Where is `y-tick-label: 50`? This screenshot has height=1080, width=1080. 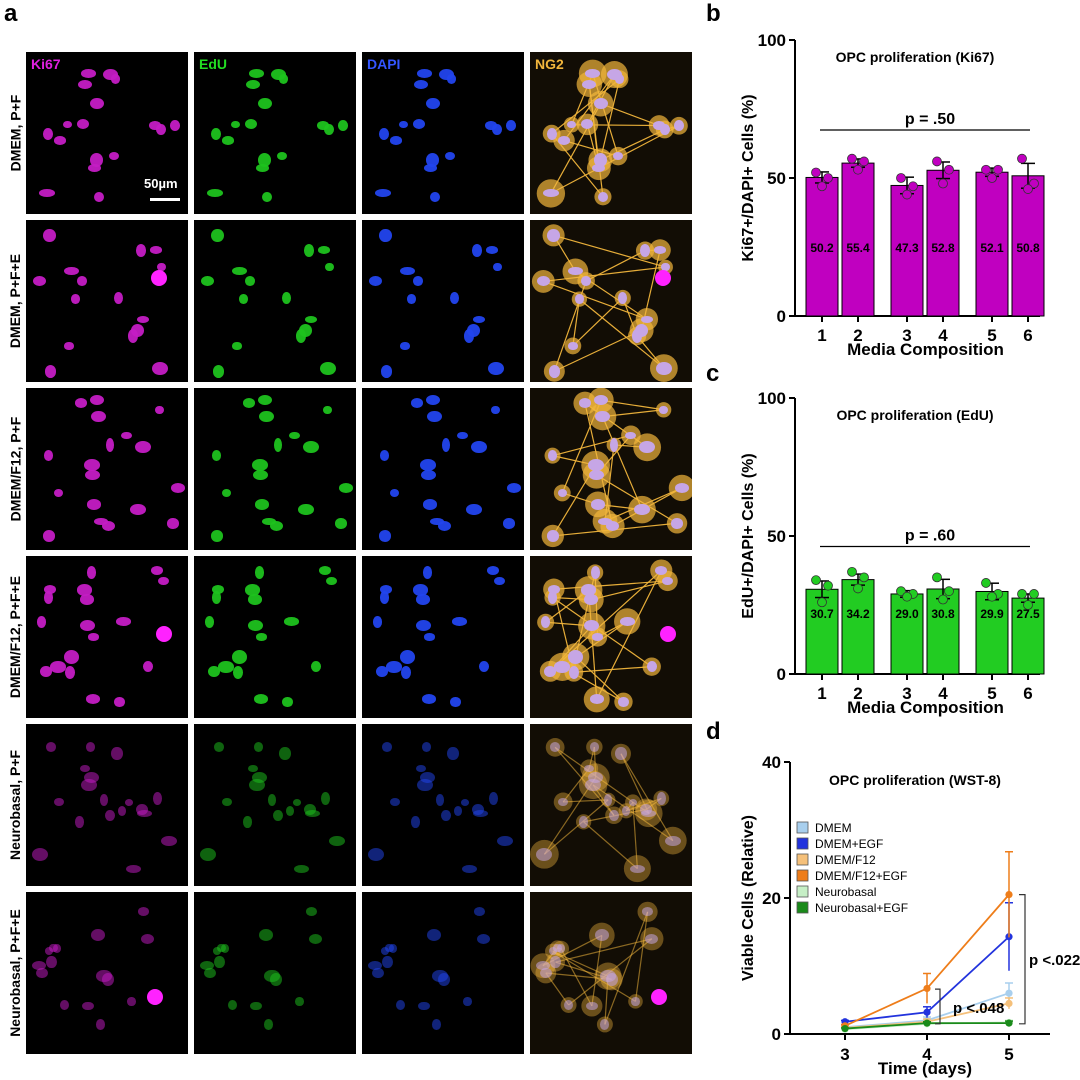
y-tick-label: 50 is located at coordinates (776, 536).